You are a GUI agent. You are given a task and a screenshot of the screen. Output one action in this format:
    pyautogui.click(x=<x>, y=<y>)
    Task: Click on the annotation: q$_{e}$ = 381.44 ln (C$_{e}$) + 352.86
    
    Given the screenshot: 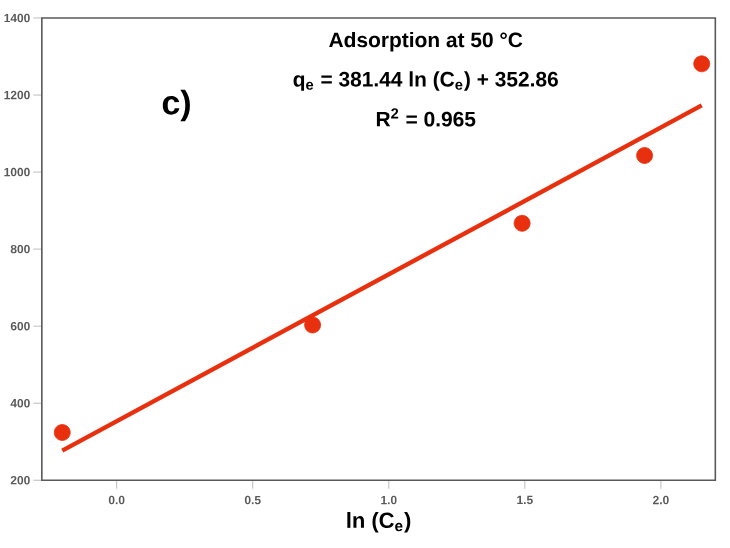 What is the action you would take?
    pyautogui.click(x=425, y=81)
    